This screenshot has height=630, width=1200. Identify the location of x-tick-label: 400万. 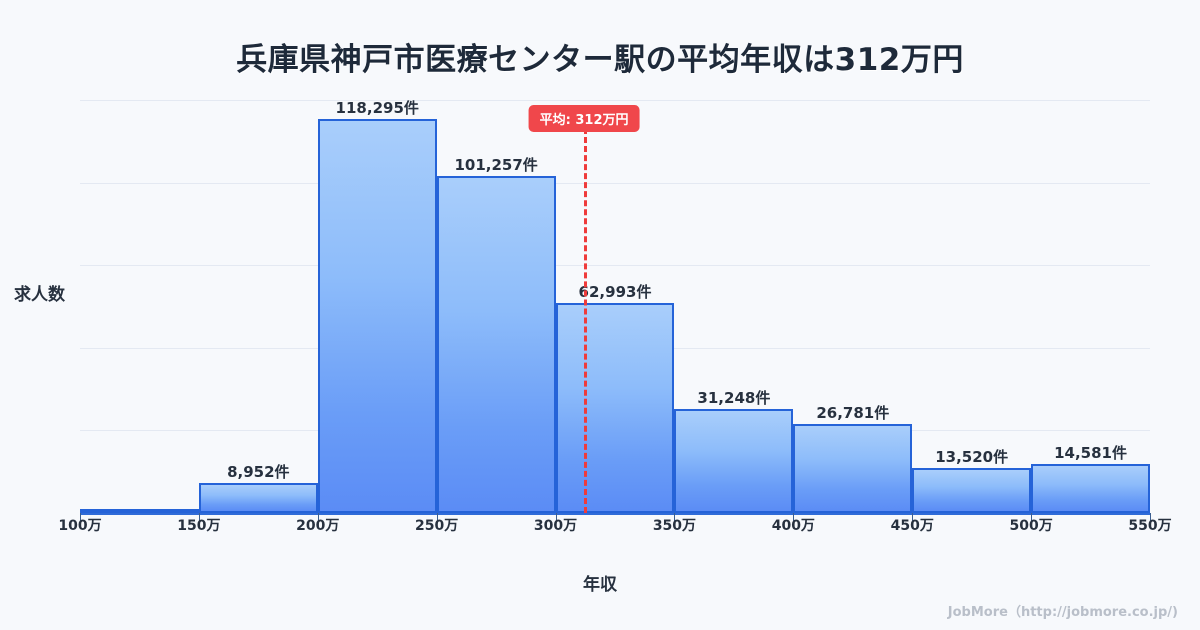
(793, 526).